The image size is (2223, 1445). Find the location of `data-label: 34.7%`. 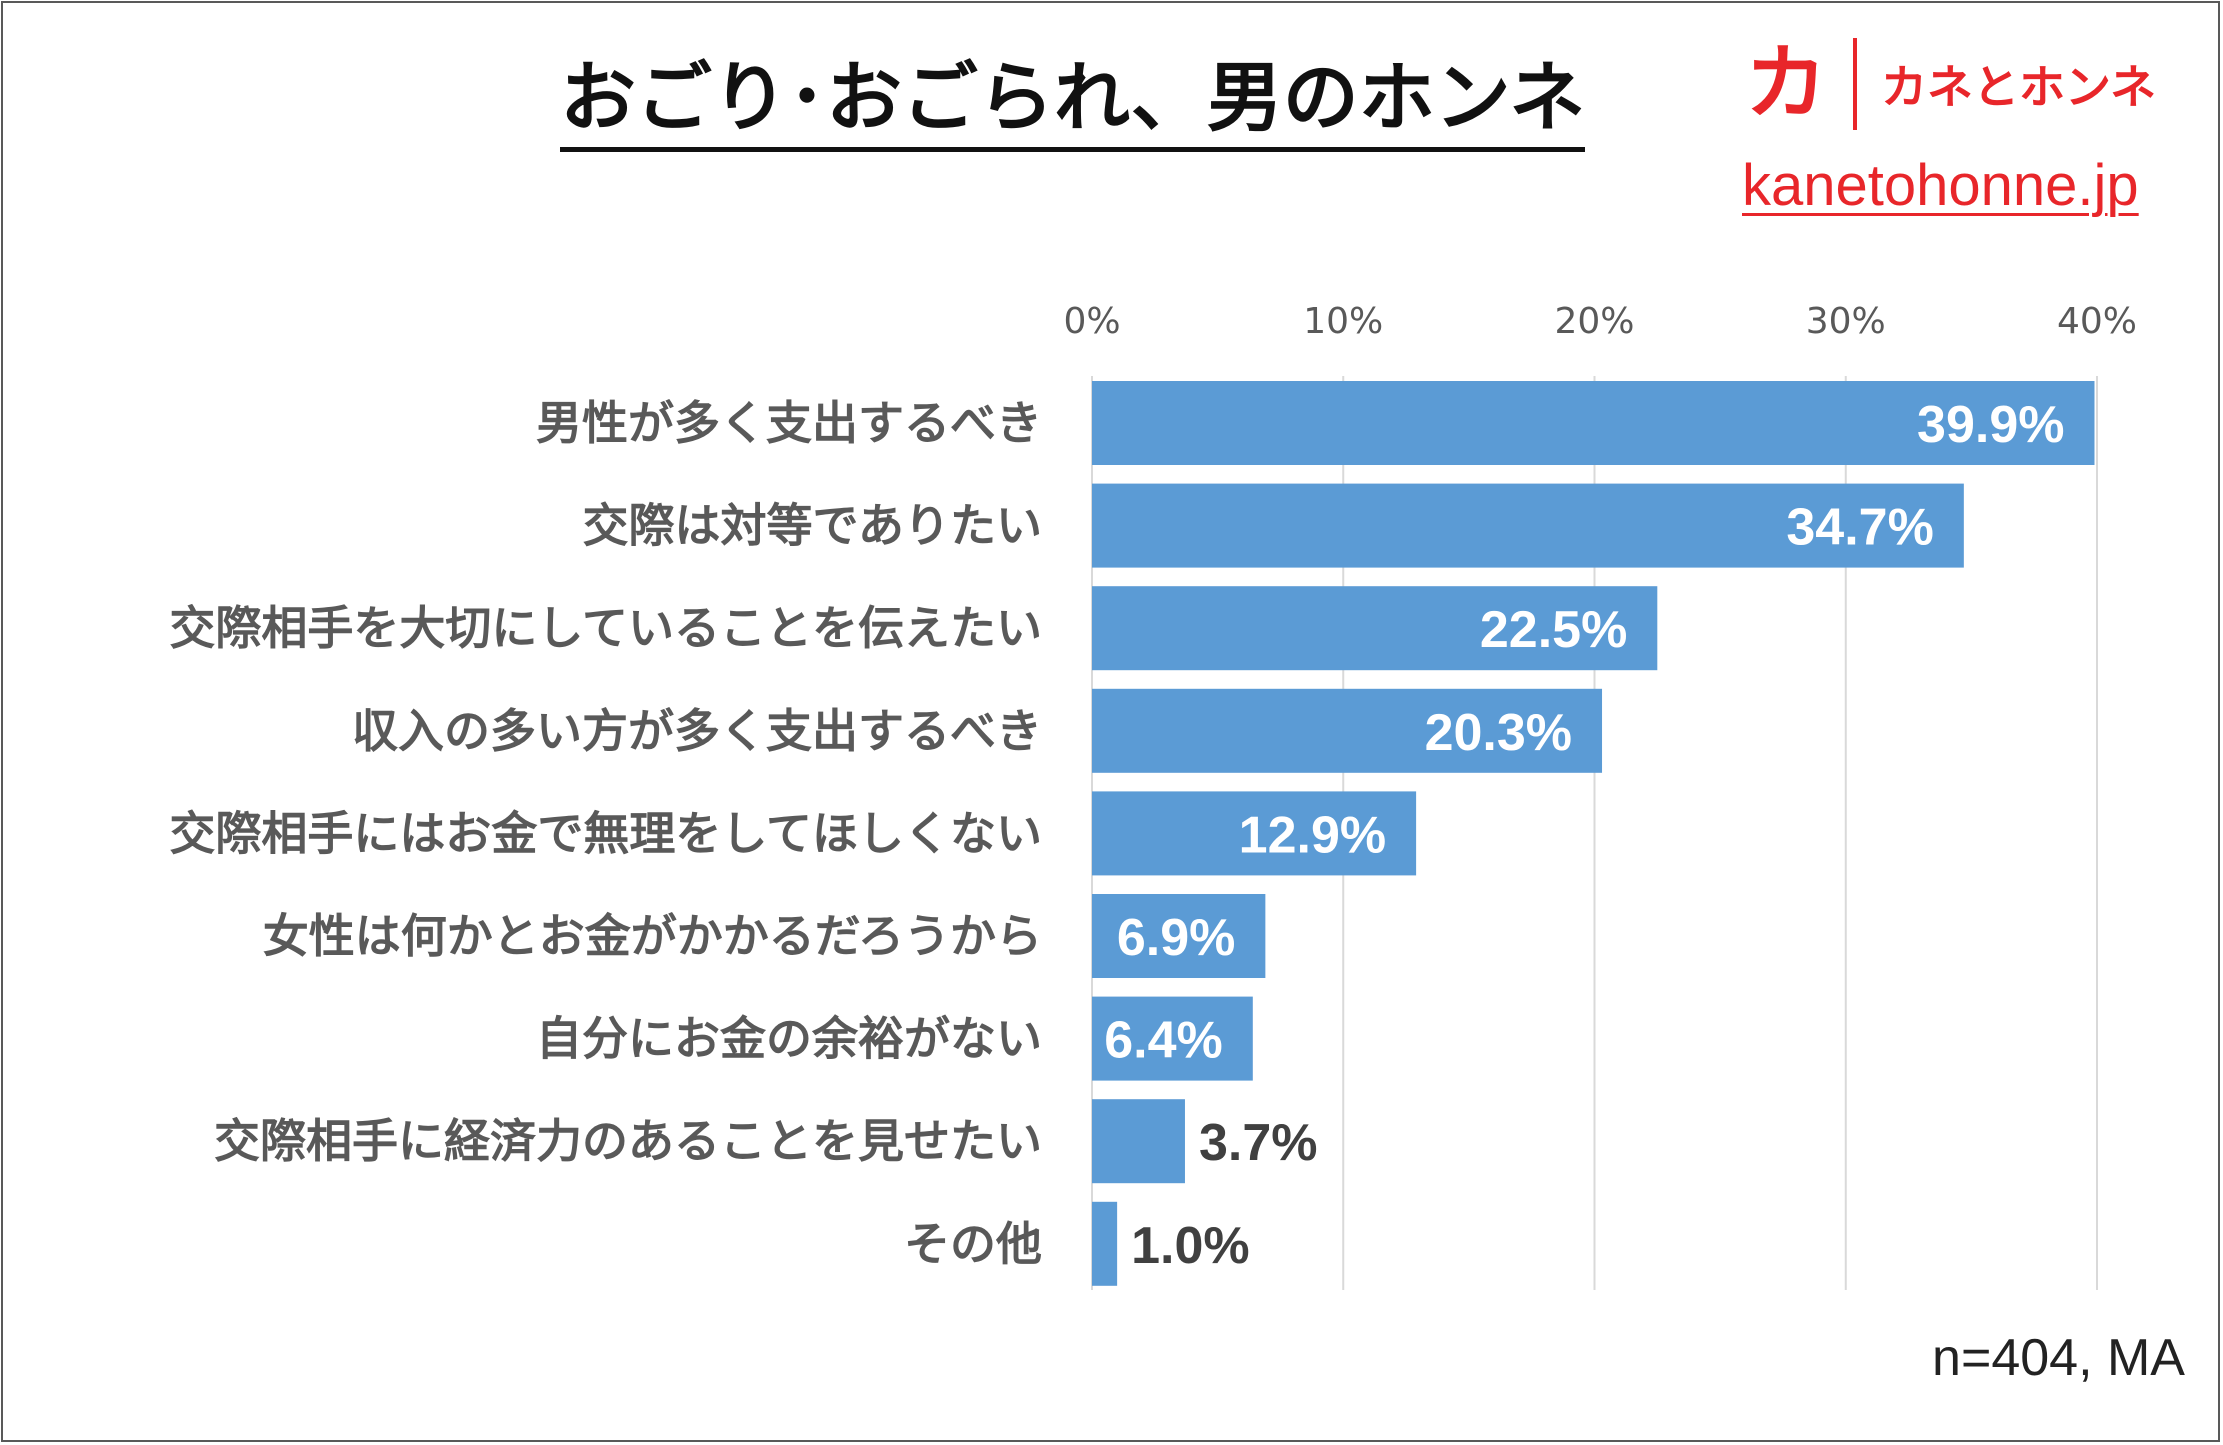

data-label: 34.7% is located at coordinates (1859, 528).